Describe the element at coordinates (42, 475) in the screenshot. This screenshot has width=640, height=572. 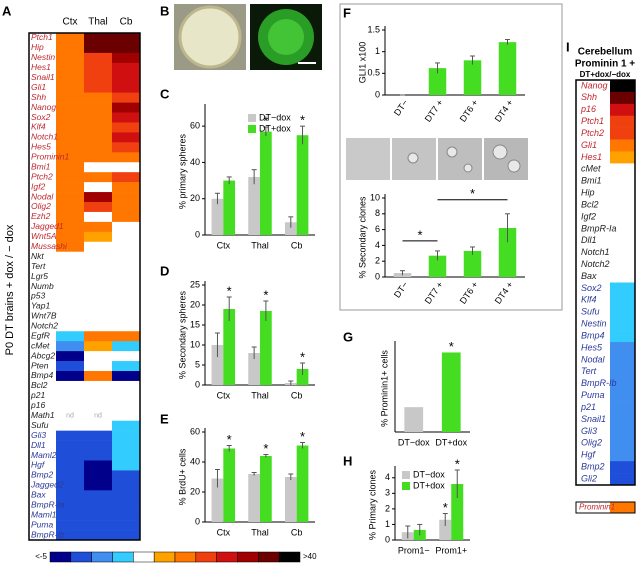
I see `gene-label: Bmp2` at that location.